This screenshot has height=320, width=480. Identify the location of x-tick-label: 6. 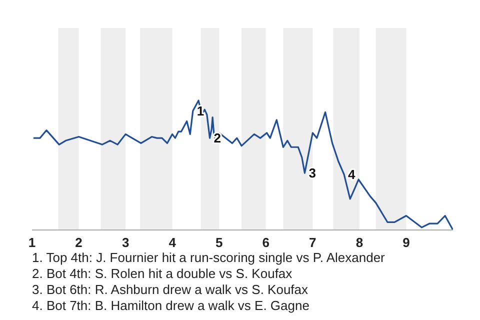
(266, 242).